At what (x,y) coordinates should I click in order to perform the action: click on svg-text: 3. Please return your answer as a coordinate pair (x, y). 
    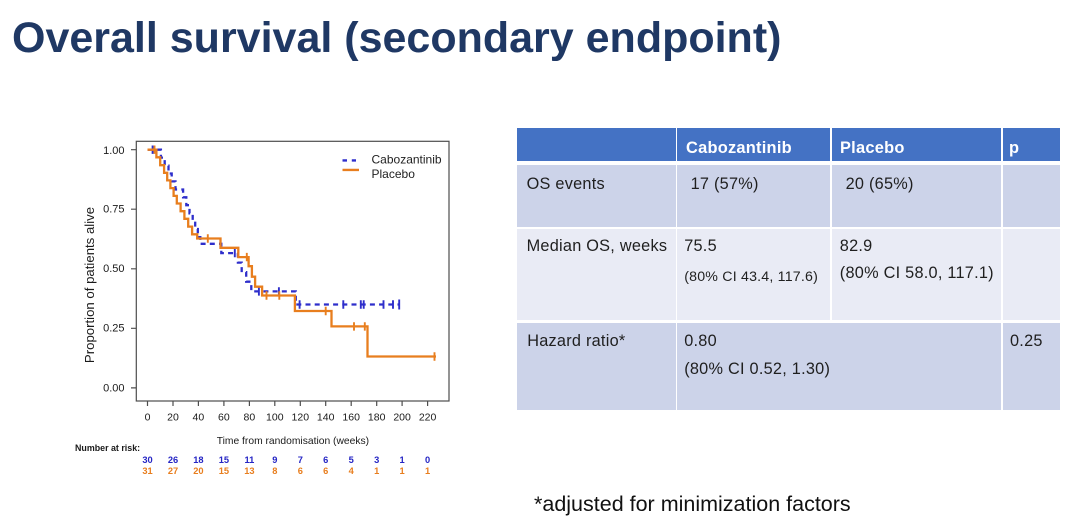
    Looking at the image, I should click on (376, 460).